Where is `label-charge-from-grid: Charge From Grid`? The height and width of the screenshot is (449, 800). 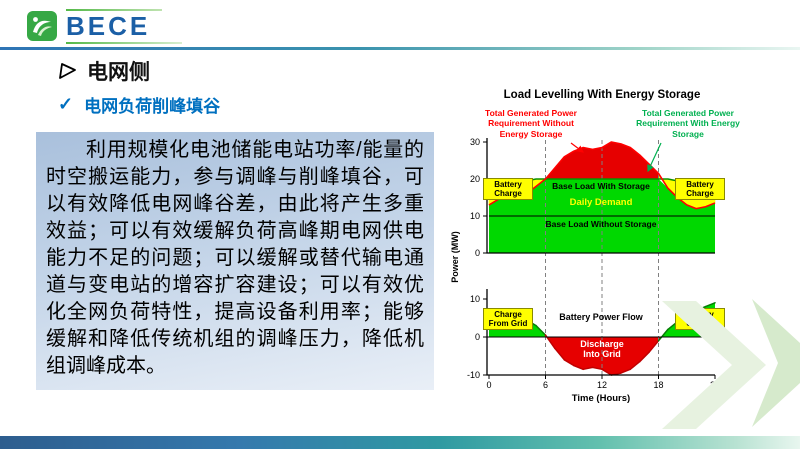
label-charge-from-grid: Charge From Grid is located at coordinates (508, 319).